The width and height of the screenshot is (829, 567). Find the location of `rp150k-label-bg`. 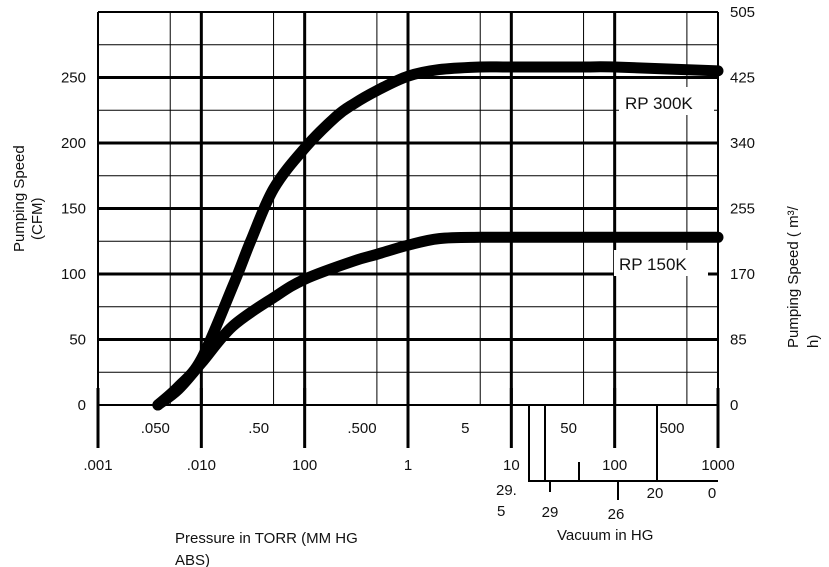

rp150k-label-bg is located at coordinates (661, 263).